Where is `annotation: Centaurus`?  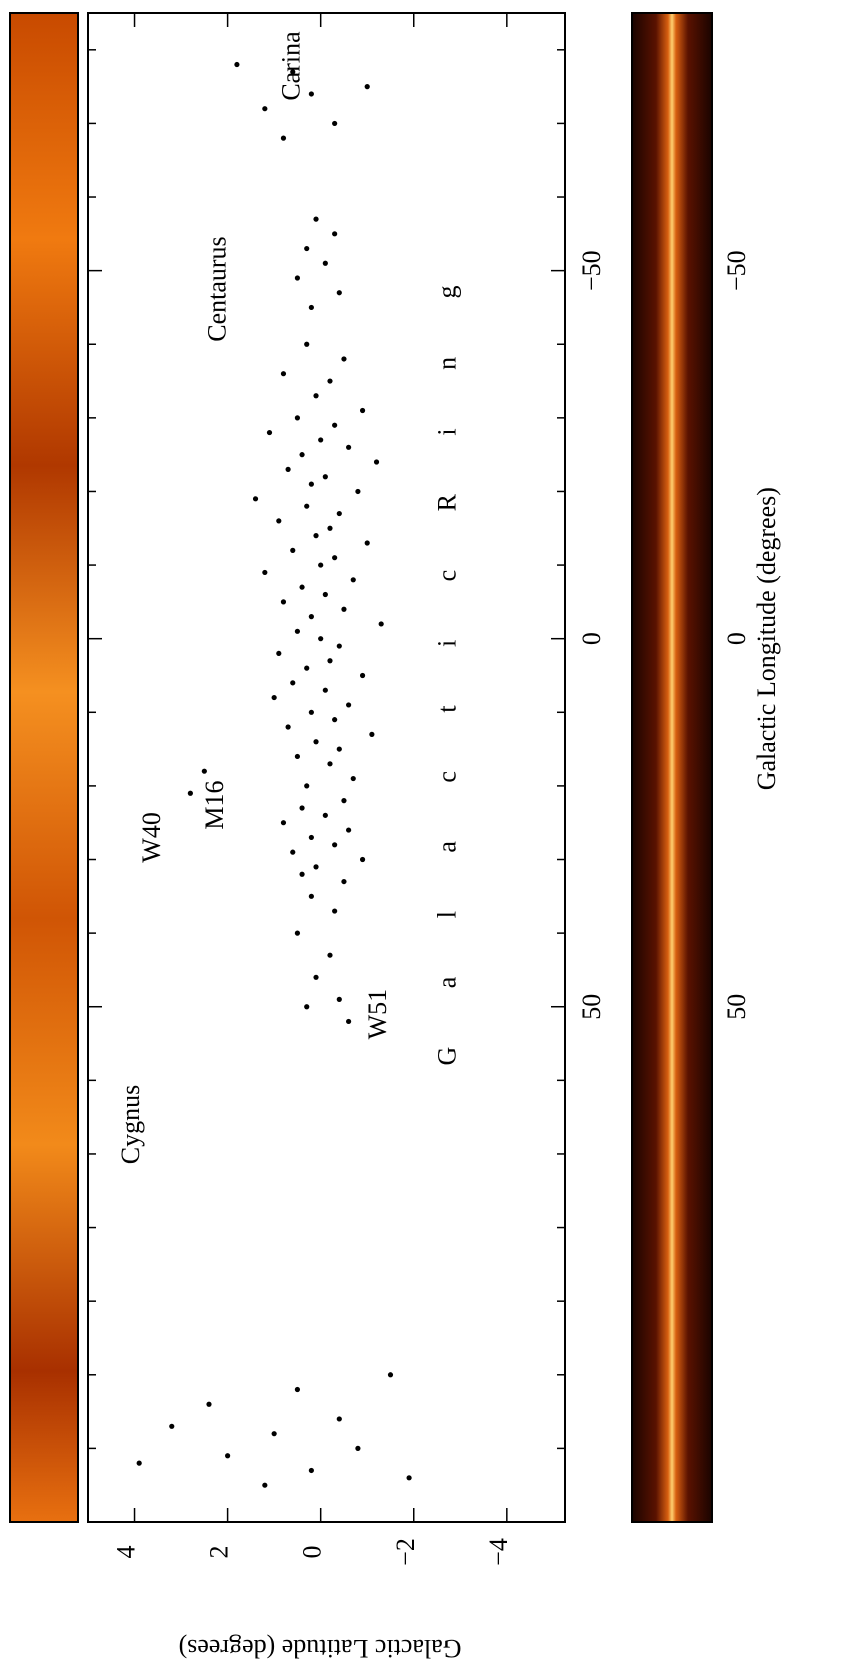
annotation: Centaurus is located at coordinates (216, 288).